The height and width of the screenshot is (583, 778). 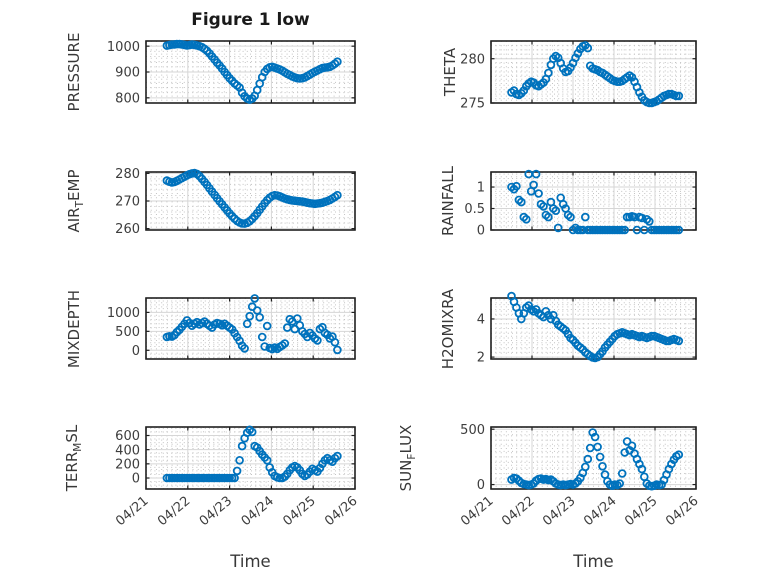 What do you see at coordinates (341, 512) in the screenshot?
I see `x-tick-label: 04/26` at bounding box center [341, 512].